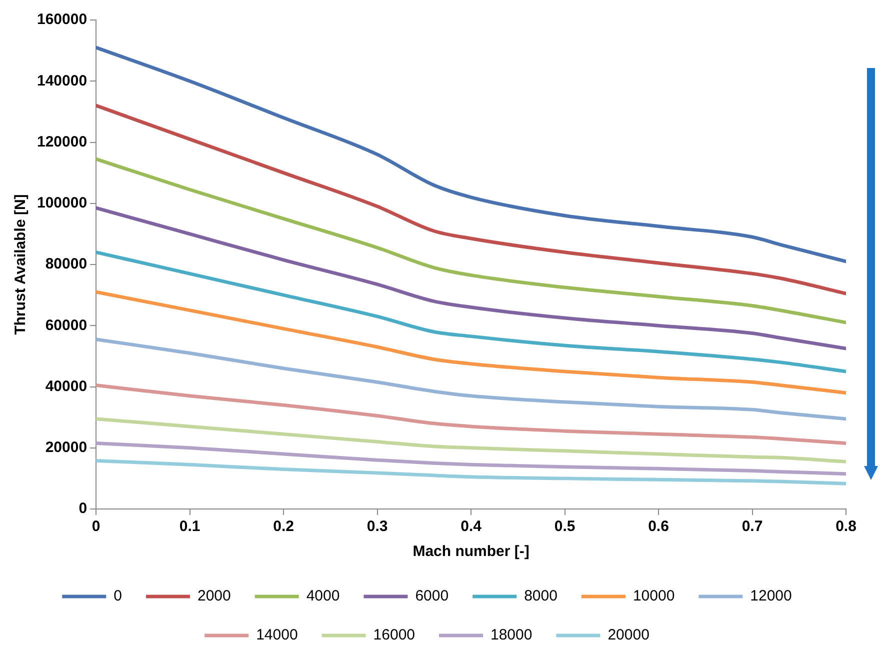  I want to click on legend-label: 16000, so click(394, 635).